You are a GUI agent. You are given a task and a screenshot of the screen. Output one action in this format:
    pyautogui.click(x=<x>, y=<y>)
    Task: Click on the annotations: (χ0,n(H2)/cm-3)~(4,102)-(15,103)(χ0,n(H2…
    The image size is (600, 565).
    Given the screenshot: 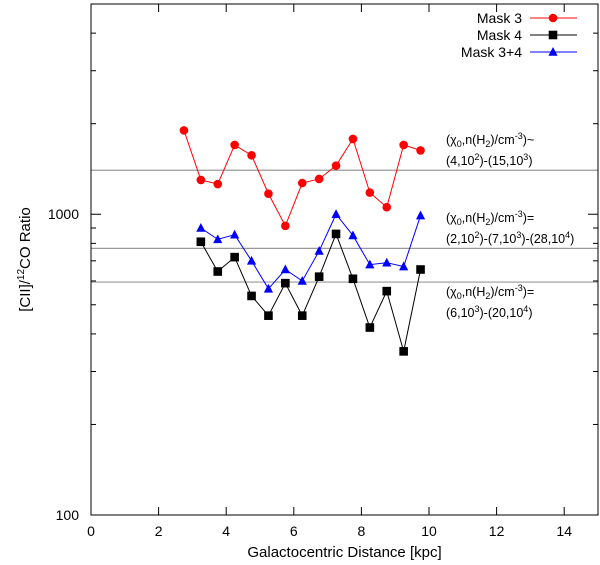 What is the action you would take?
    pyautogui.click(x=510, y=225)
    